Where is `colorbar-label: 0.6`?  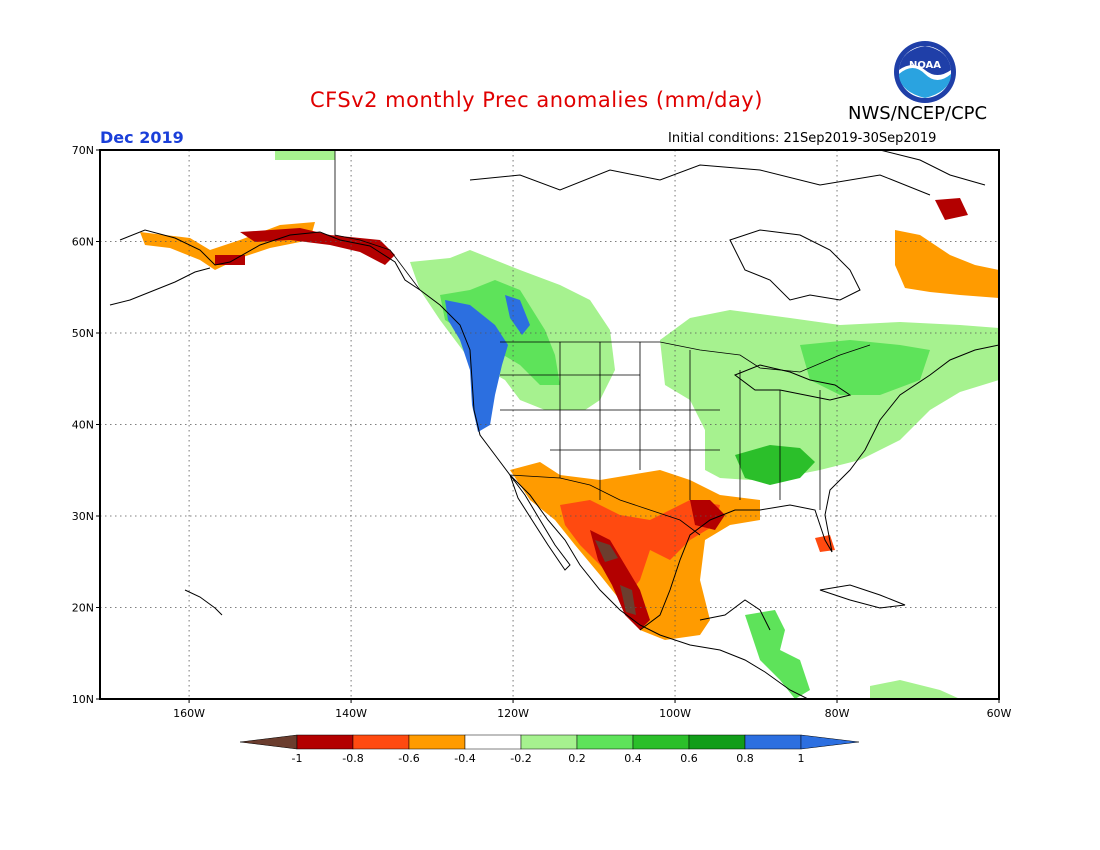 colorbar-label: 0.6 is located at coordinates (689, 758).